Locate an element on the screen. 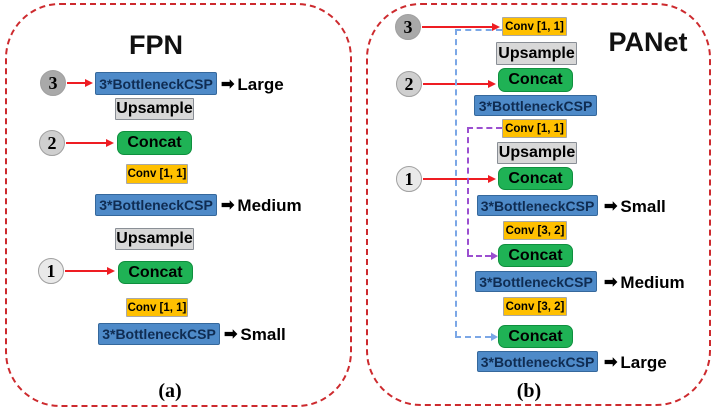 The image size is (718, 414). blue-skip-connector-vertical is located at coordinates (456, 183).